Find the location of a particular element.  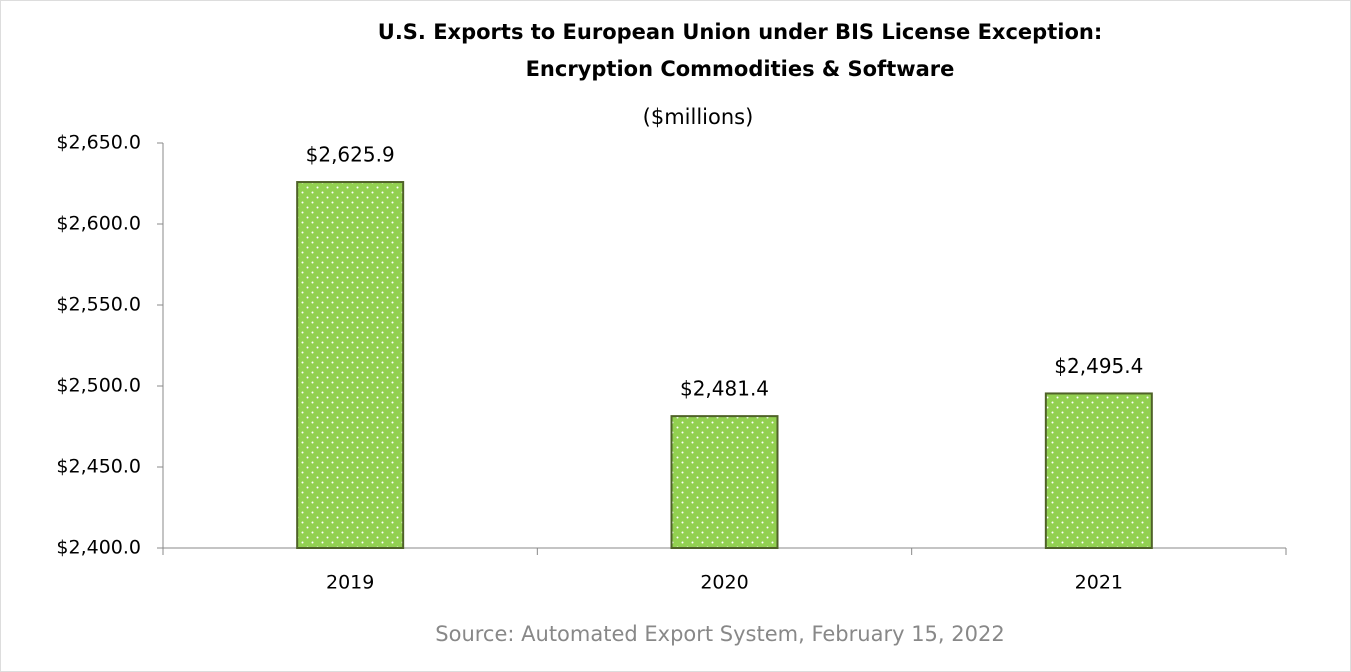

chart-subtitle: ($millions) is located at coordinates (698, 117).